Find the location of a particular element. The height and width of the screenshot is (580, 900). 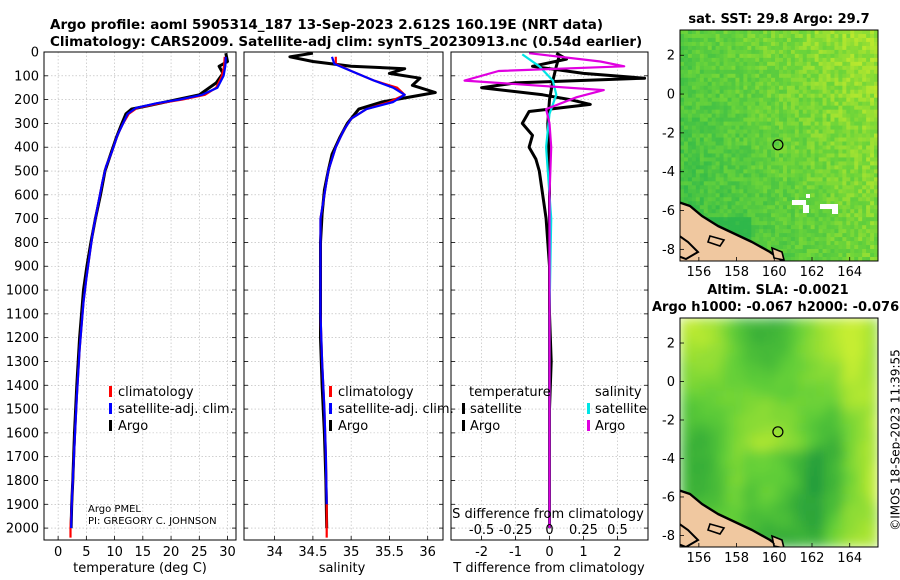

series-line-salinity-argo is located at coordinates (544, 290).